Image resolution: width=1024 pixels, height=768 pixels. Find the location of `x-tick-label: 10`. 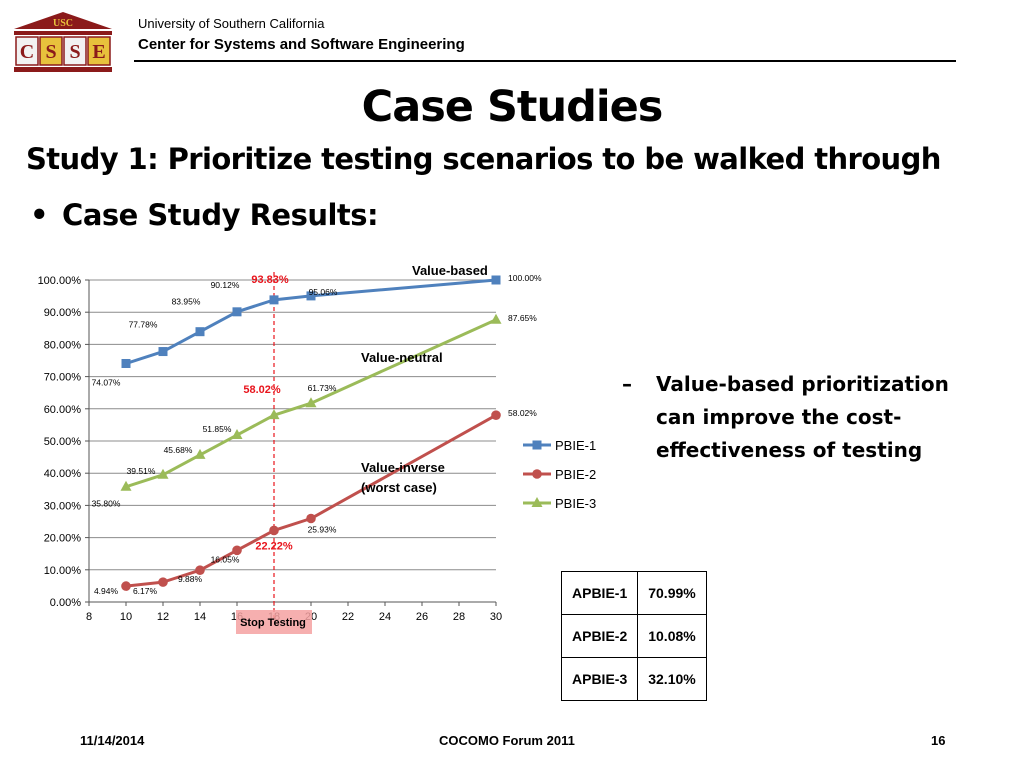

x-tick-label: 10 is located at coordinates (126, 617).